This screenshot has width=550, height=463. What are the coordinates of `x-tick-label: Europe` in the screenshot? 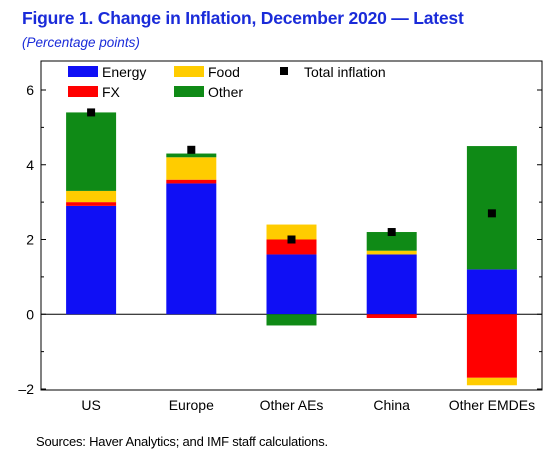 It's located at (191, 405).